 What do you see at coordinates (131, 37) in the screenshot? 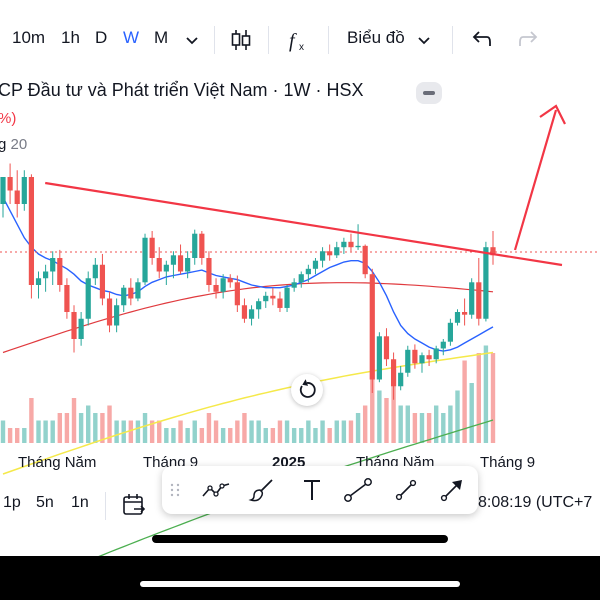
I see `timeframe-w: W` at bounding box center [131, 37].